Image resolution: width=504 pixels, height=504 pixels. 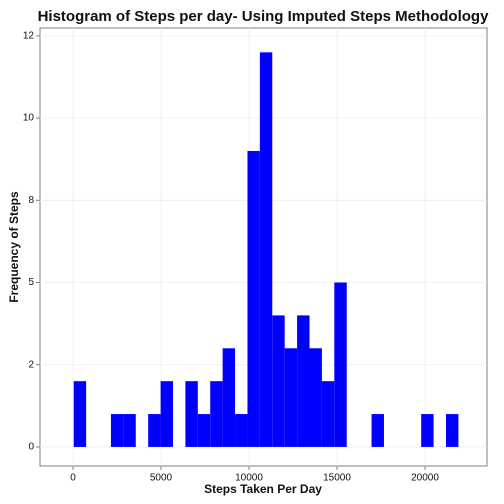 What do you see at coordinates (249, 478) in the screenshot?
I see `x-tick-label: 10000` at bounding box center [249, 478].